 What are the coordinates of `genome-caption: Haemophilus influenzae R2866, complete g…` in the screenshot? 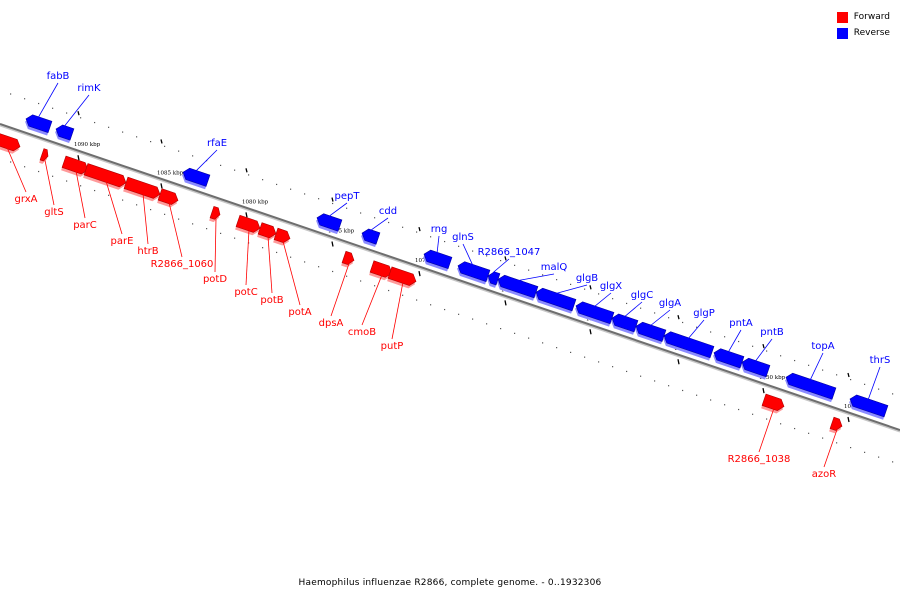 It's located at (450, 583).